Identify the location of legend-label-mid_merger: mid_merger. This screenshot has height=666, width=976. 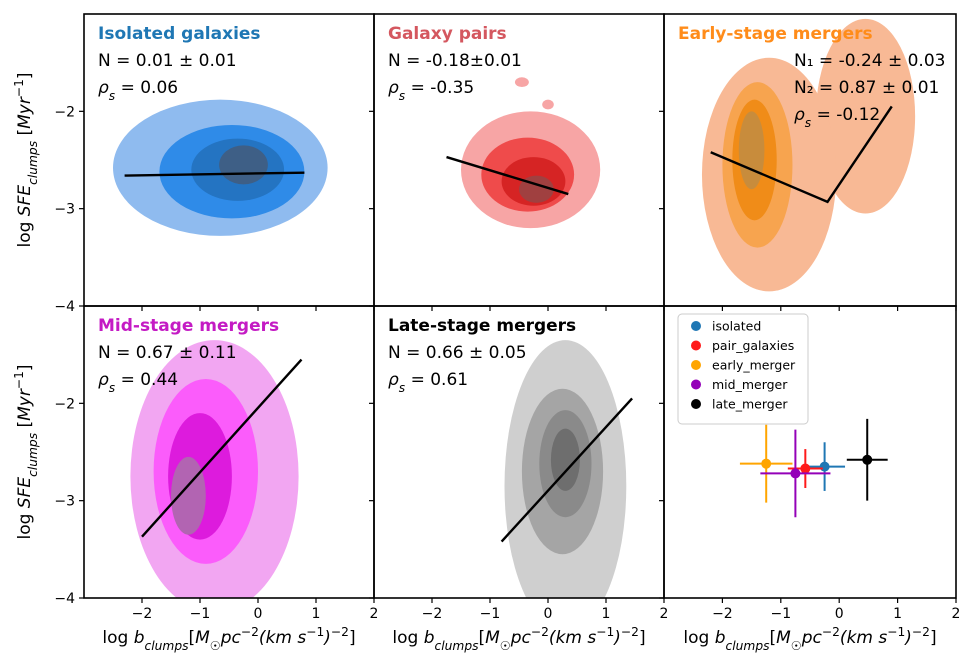
(750, 384).